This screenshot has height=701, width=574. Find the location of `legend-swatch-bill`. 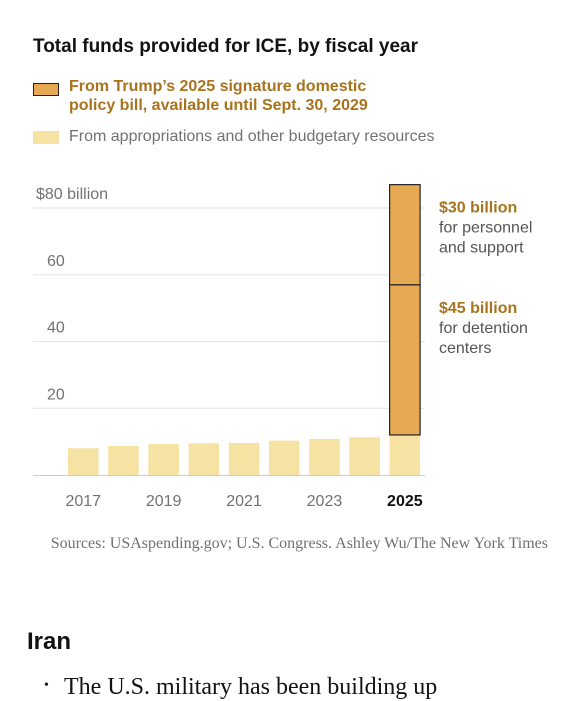

legend-swatch-bill is located at coordinates (46, 89).